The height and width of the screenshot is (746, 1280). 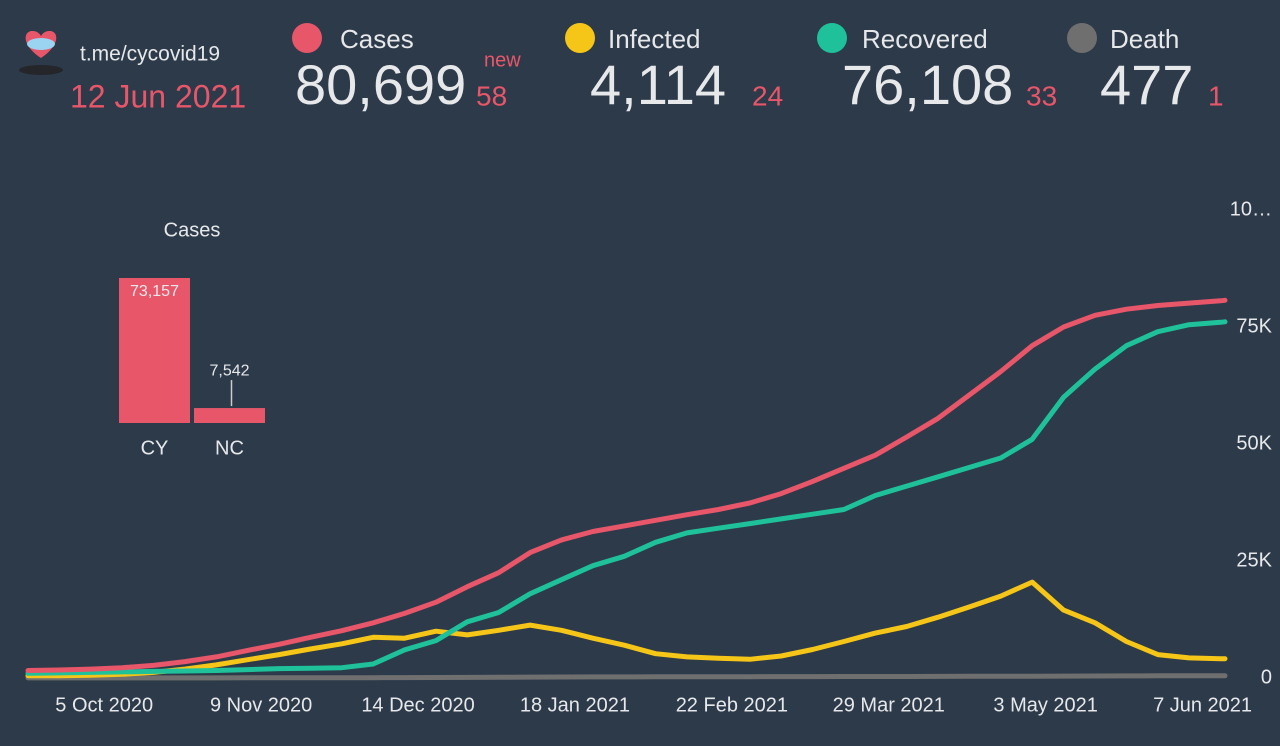 What do you see at coordinates (229, 370) in the screenshot?
I see `bar-value-label: 7,542` at bounding box center [229, 370].